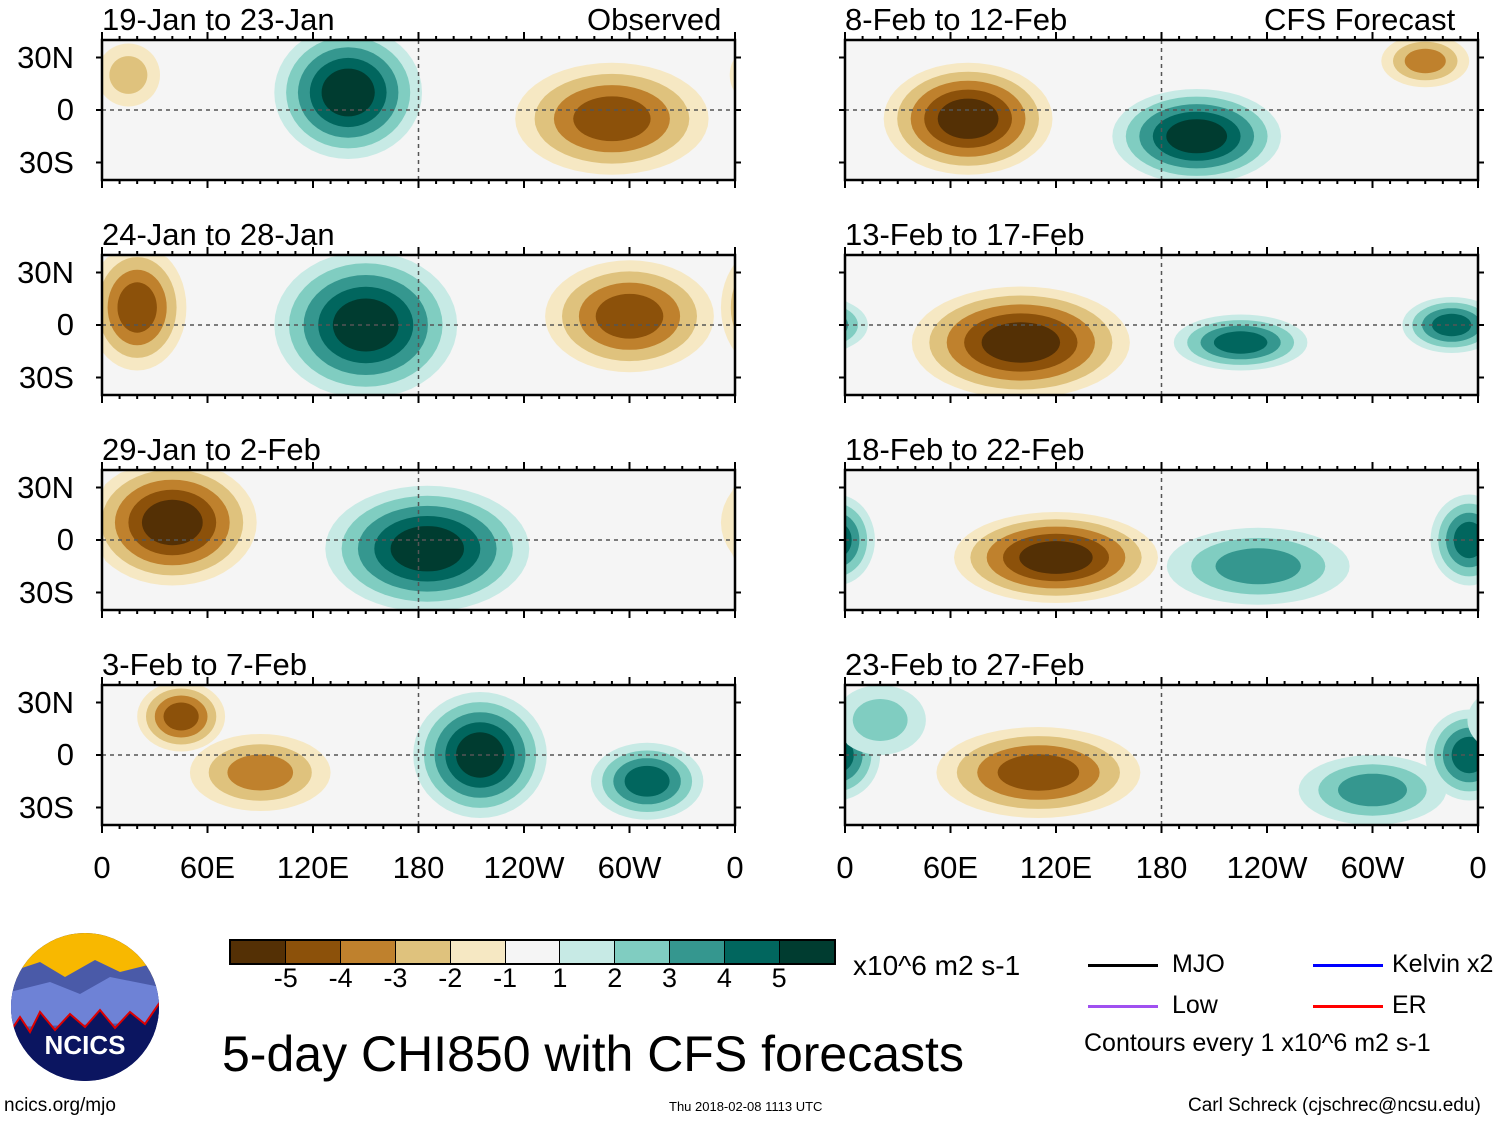  Describe the element at coordinates (779, 978) in the screenshot. I see `colorbar-label: 5` at that location.